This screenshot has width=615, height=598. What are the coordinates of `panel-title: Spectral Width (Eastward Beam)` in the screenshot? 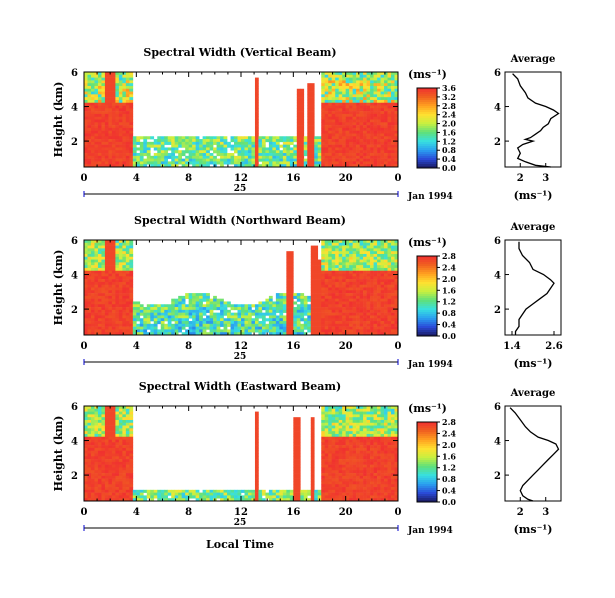 It's located at (240, 386).